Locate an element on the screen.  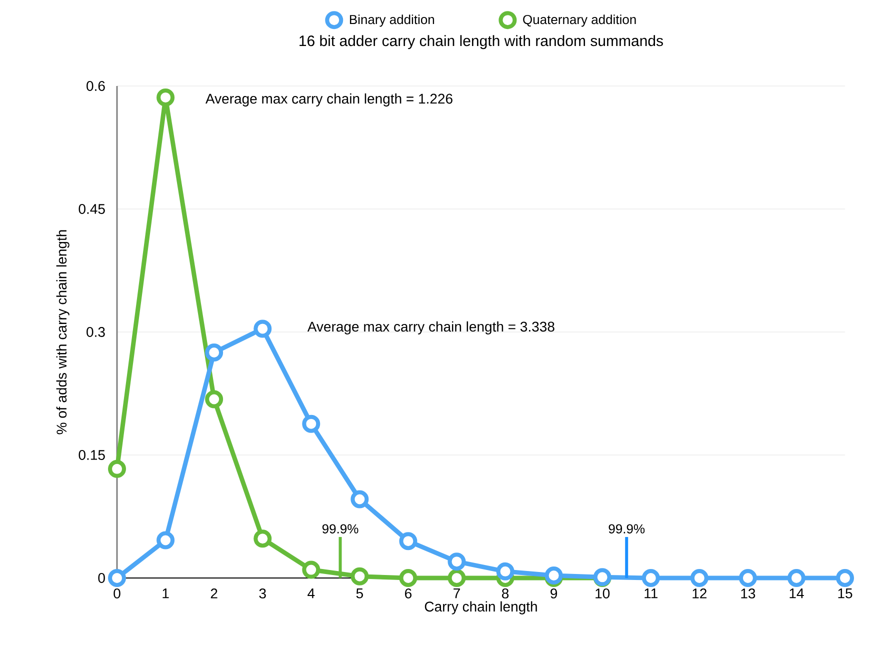
y-axis-title: % of adds with carry chain length is located at coordinates (63, 332).